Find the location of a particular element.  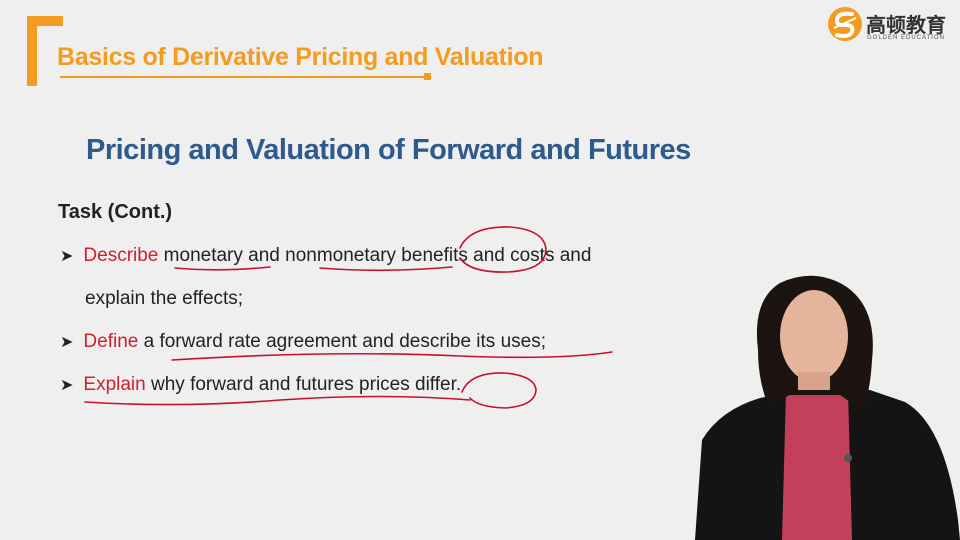

presenter-sweater is located at coordinates (817, 459).